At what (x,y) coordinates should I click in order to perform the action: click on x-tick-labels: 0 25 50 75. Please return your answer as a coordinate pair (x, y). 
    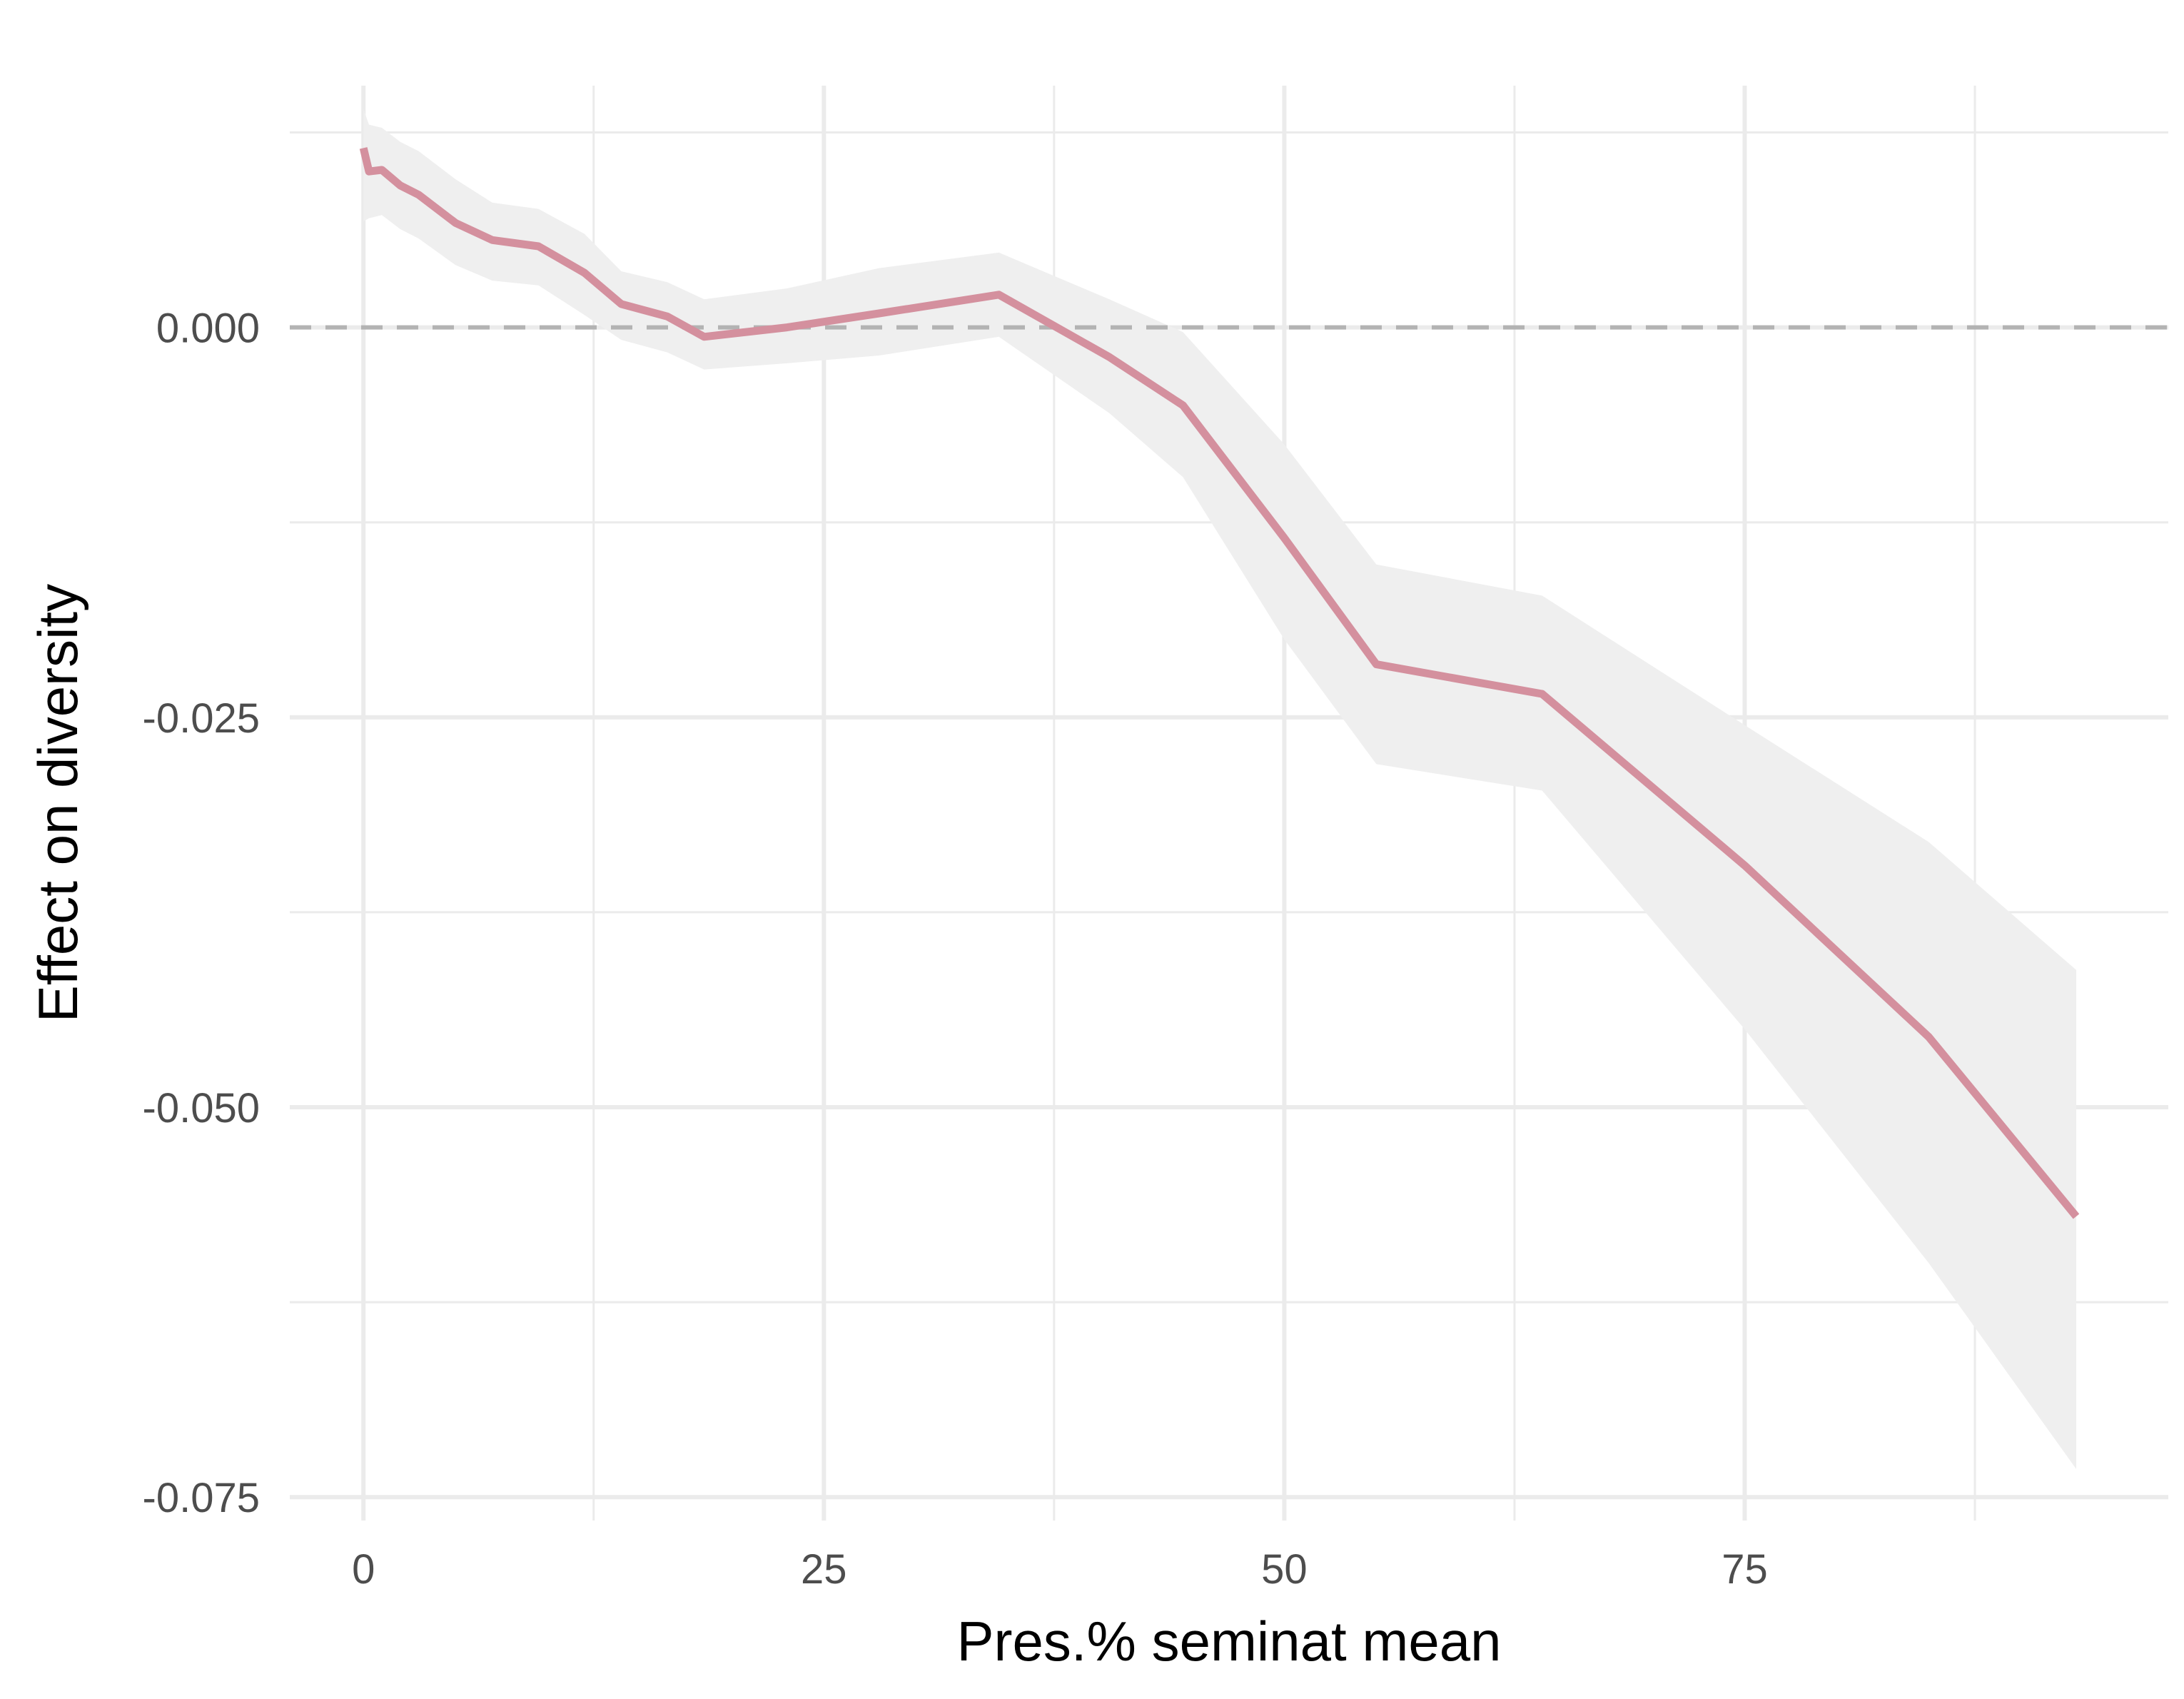
    Looking at the image, I should click on (1060, 1570).